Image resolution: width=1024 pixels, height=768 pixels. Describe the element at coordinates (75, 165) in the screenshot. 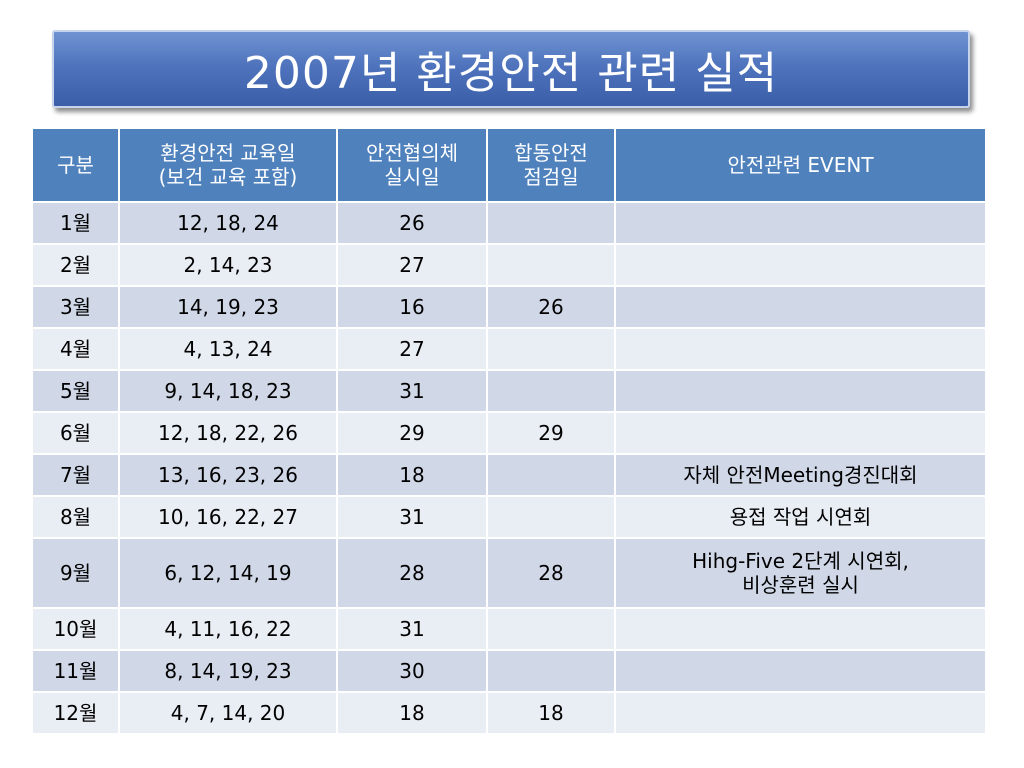

I see `header-category: 구분` at that location.